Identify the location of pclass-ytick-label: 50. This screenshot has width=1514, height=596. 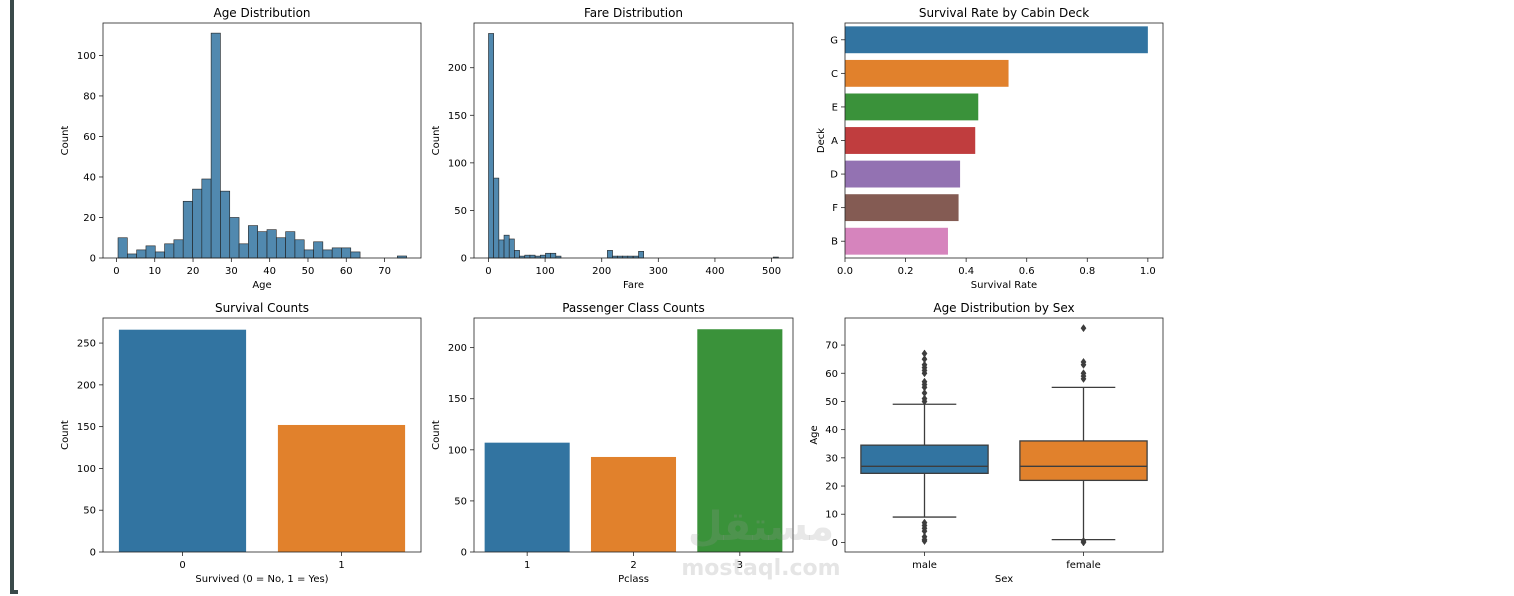
(460, 501).